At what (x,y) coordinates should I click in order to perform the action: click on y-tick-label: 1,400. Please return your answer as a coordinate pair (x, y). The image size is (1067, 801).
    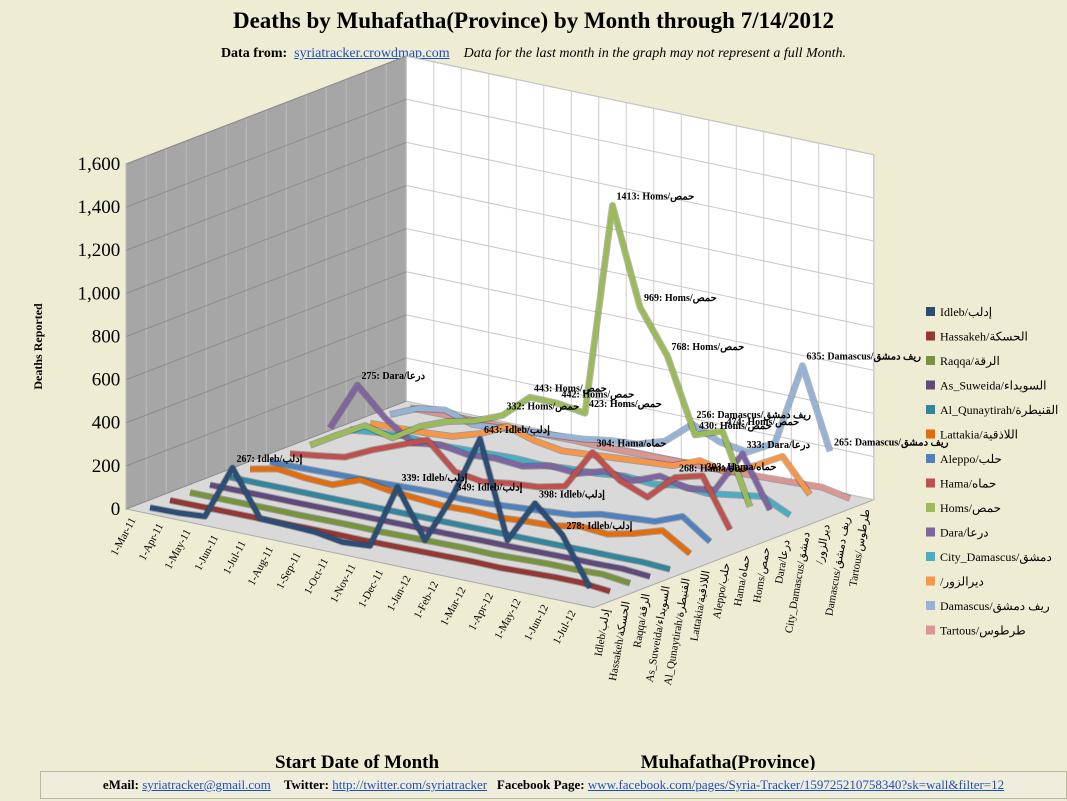
    Looking at the image, I should click on (99, 207).